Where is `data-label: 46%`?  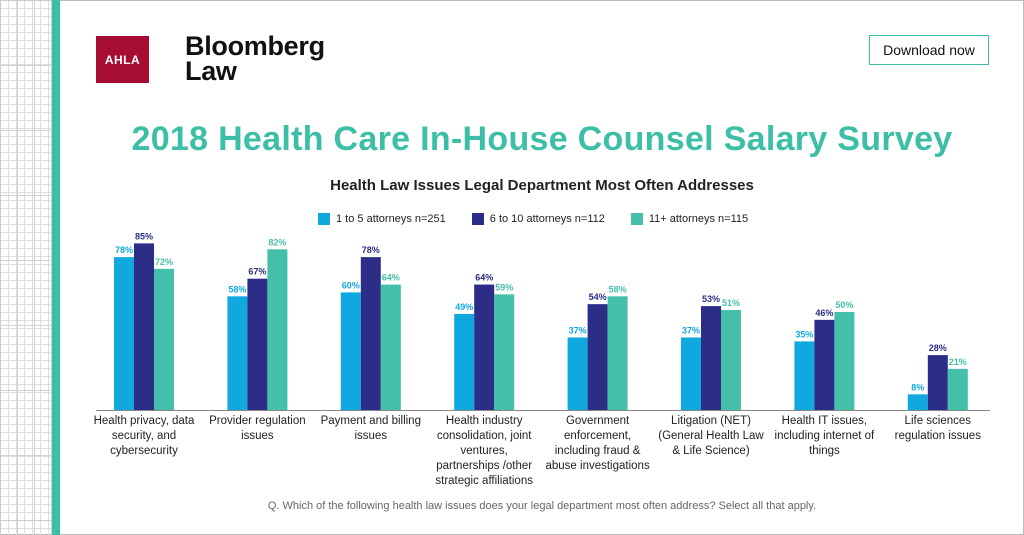 data-label: 46% is located at coordinates (824, 313).